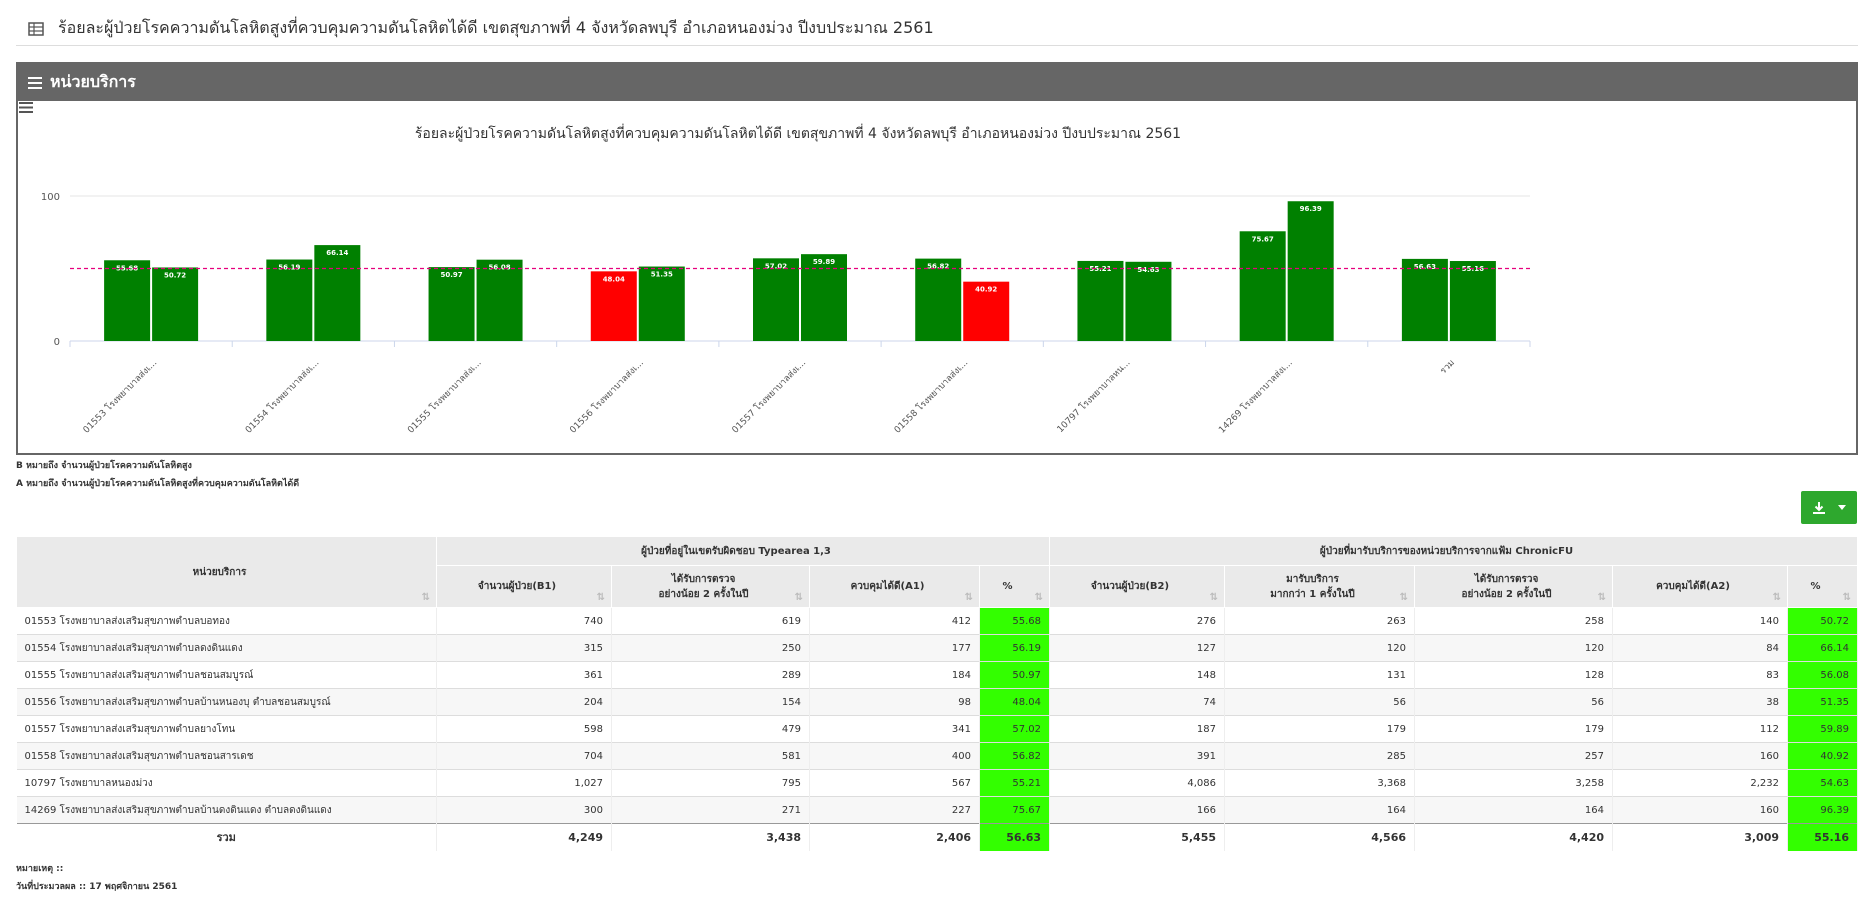  What do you see at coordinates (1822, 702) in the screenshot?
I see `value-cell: 51.35` at bounding box center [1822, 702].